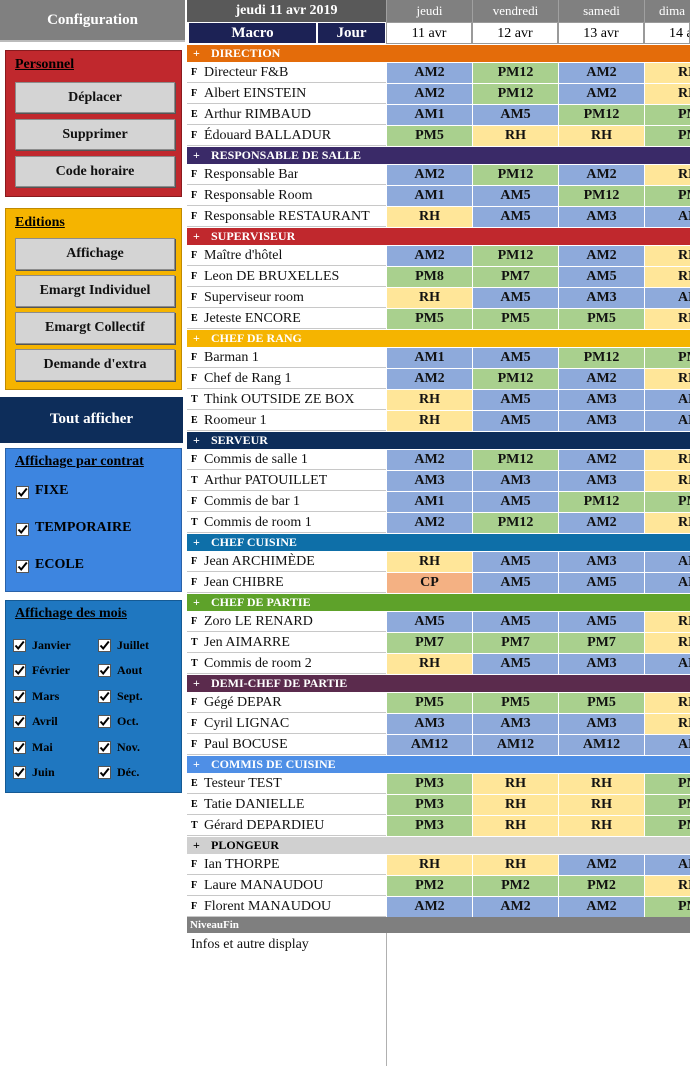 The width and height of the screenshot is (690, 1066). Describe the element at coordinates (268, 906) in the screenshot. I see `employee-name: Florent MANAUDOU` at that location.